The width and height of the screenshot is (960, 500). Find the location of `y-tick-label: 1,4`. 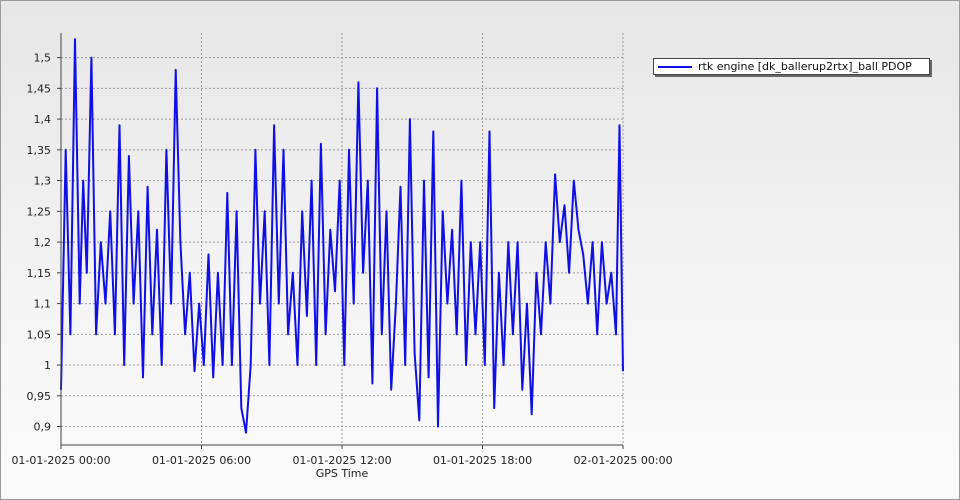

y-tick-label: 1,4 is located at coordinates (43, 119).